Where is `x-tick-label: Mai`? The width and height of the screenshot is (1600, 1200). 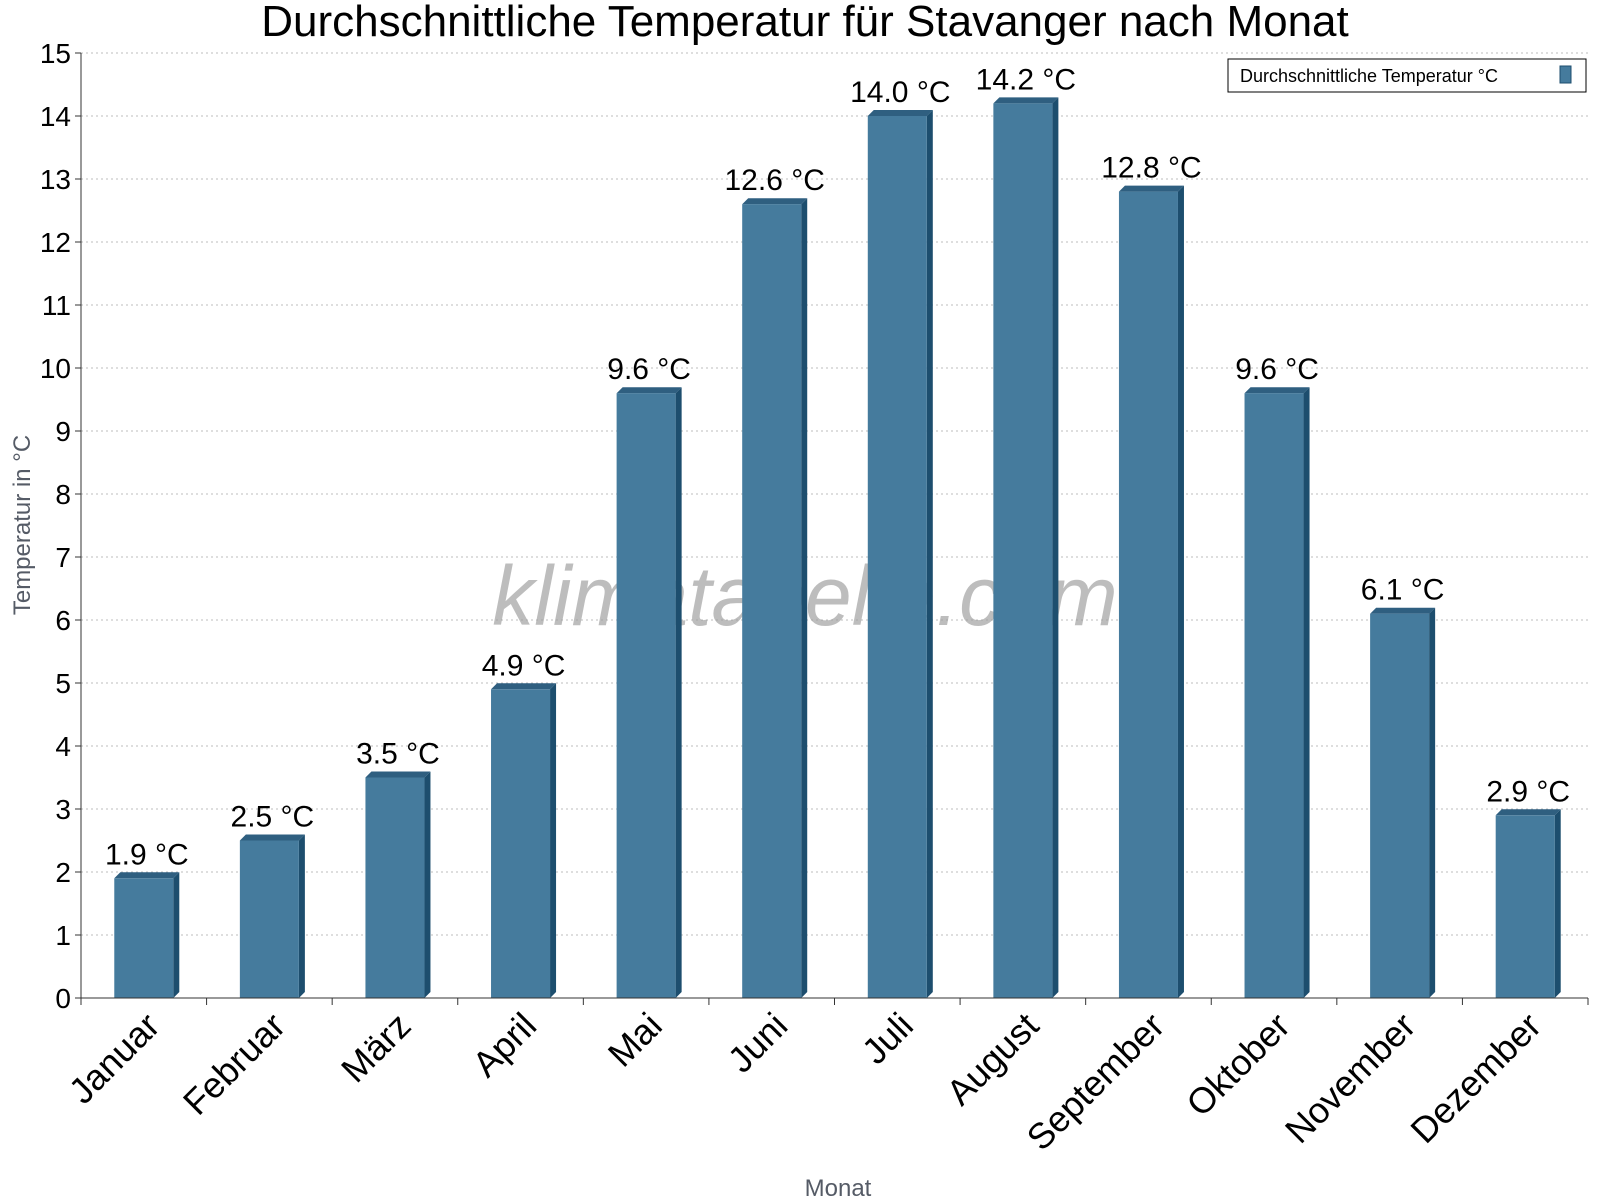 x-tick-label: Mai is located at coordinates (635, 1040).